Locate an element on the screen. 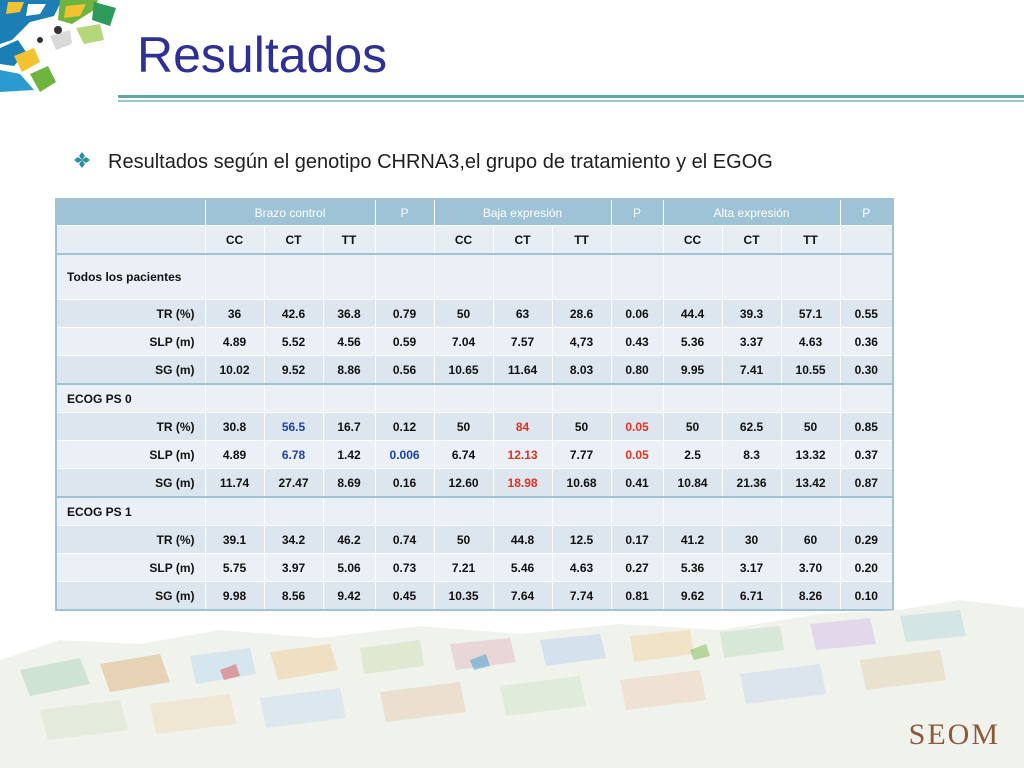 This screenshot has width=1024, height=768. table-cell: 28.6 is located at coordinates (581, 313).